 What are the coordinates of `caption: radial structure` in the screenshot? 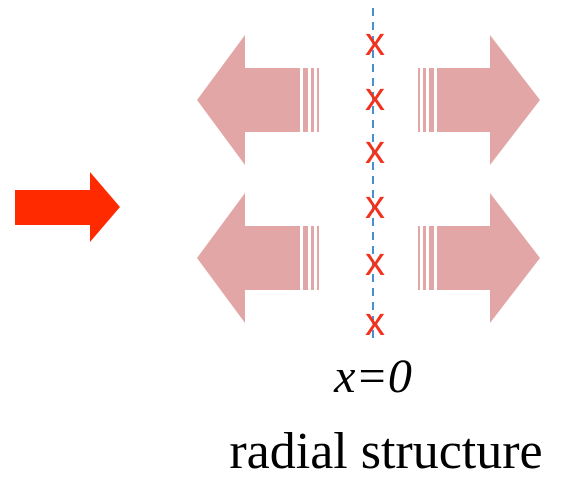 It's located at (385, 450).